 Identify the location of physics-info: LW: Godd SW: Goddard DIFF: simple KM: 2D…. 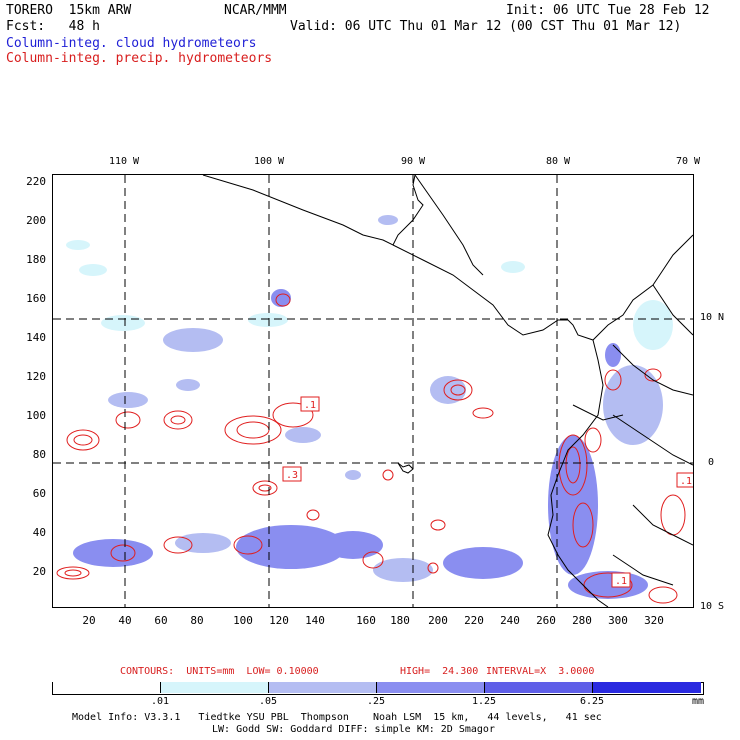
(353, 729).